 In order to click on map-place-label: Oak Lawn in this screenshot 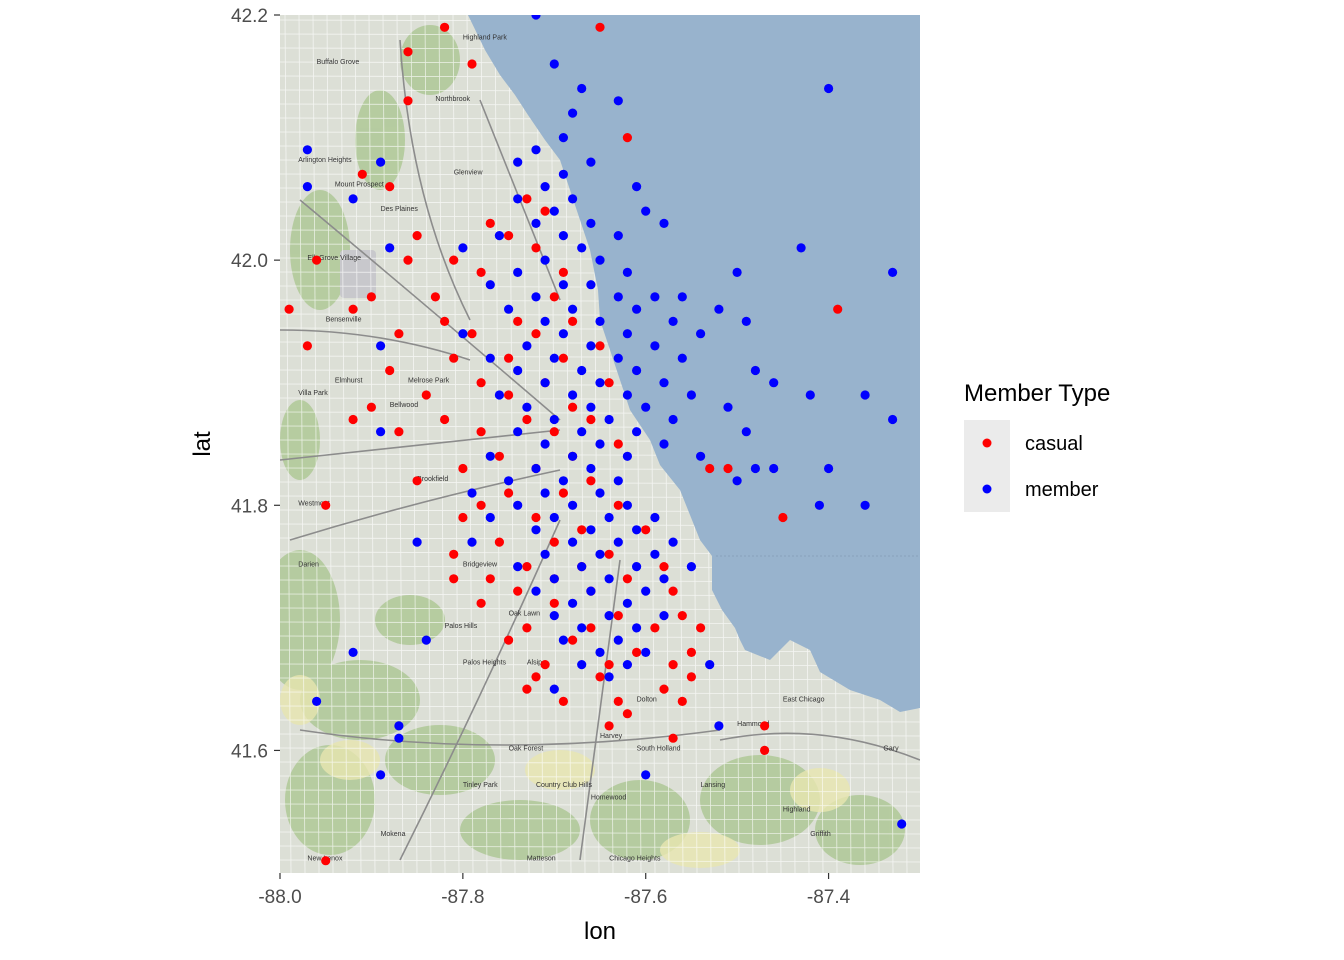, I will do `click(525, 614)`.